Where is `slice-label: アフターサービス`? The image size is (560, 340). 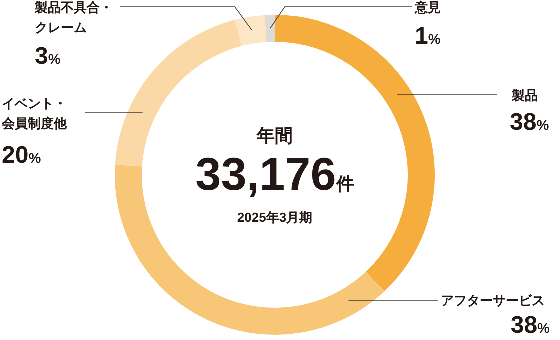 slice-label: アフターサービス is located at coordinates (493, 300).